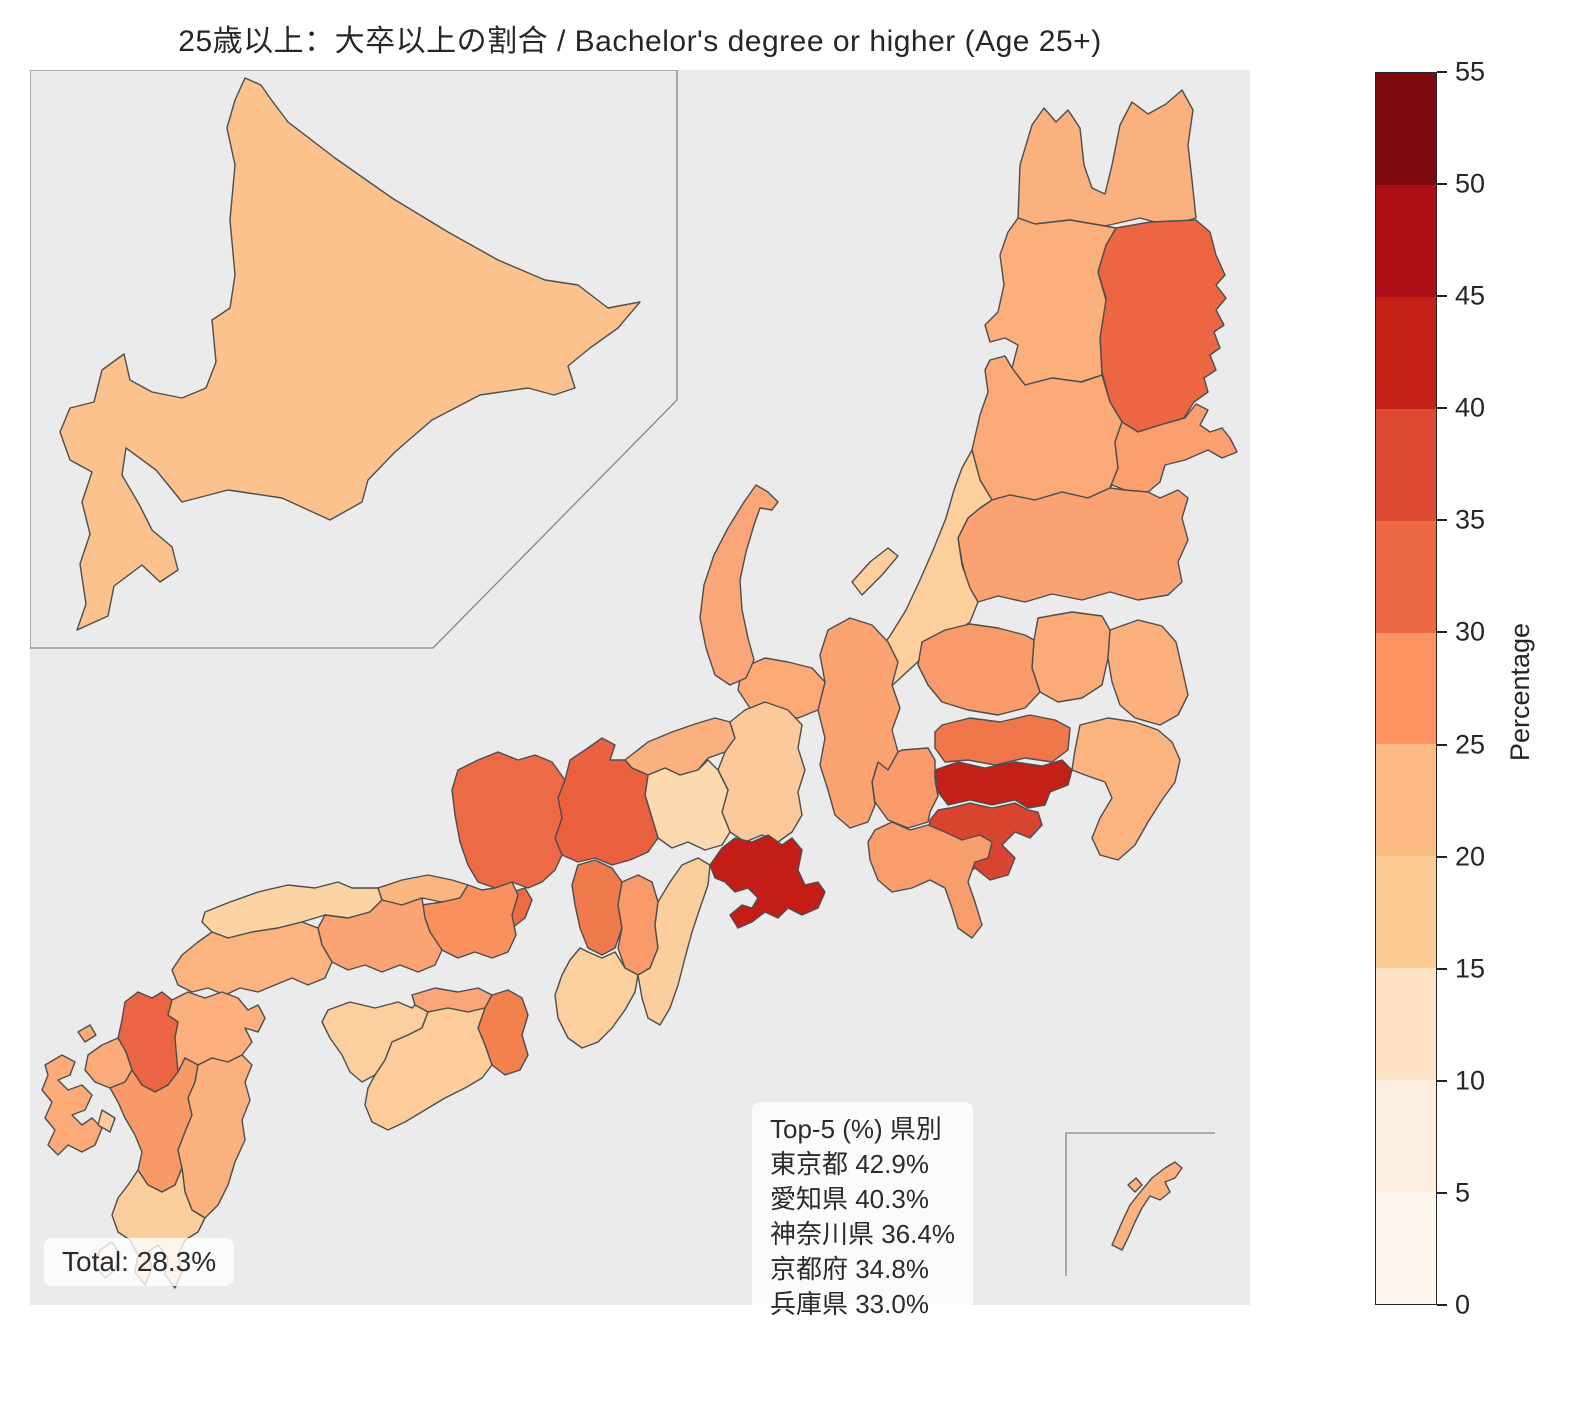  Describe the element at coordinates (1470, 71) in the screenshot. I see `colorbar-tick-label: 55` at that location.